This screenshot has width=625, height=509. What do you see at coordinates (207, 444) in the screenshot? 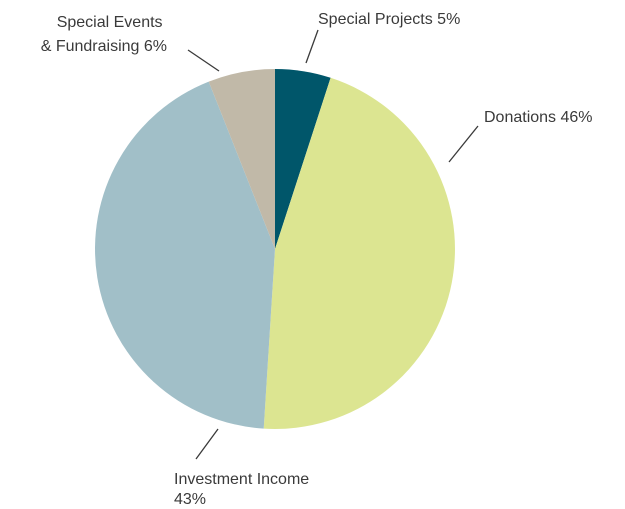
I see `leader-line-investment-income` at bounding box center [207, 444].